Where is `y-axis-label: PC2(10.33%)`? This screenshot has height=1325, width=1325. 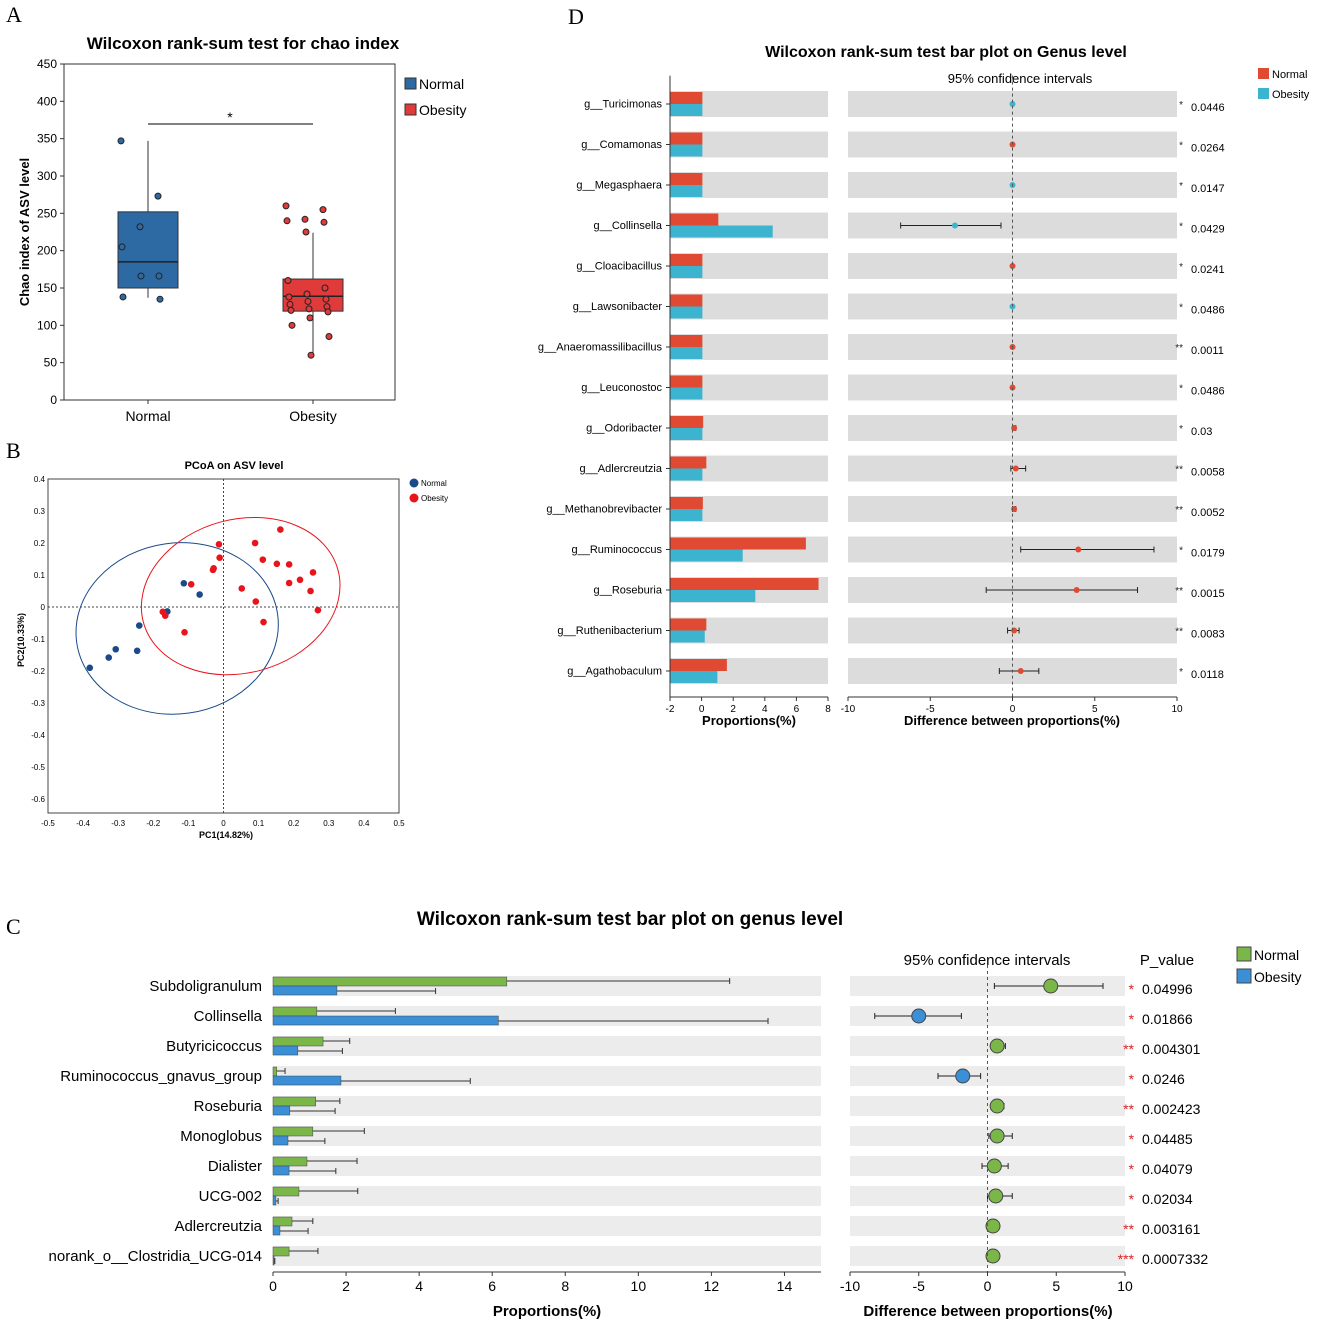 y-axis-label: PC2(10.33%) is located at coordinates (21, 640).